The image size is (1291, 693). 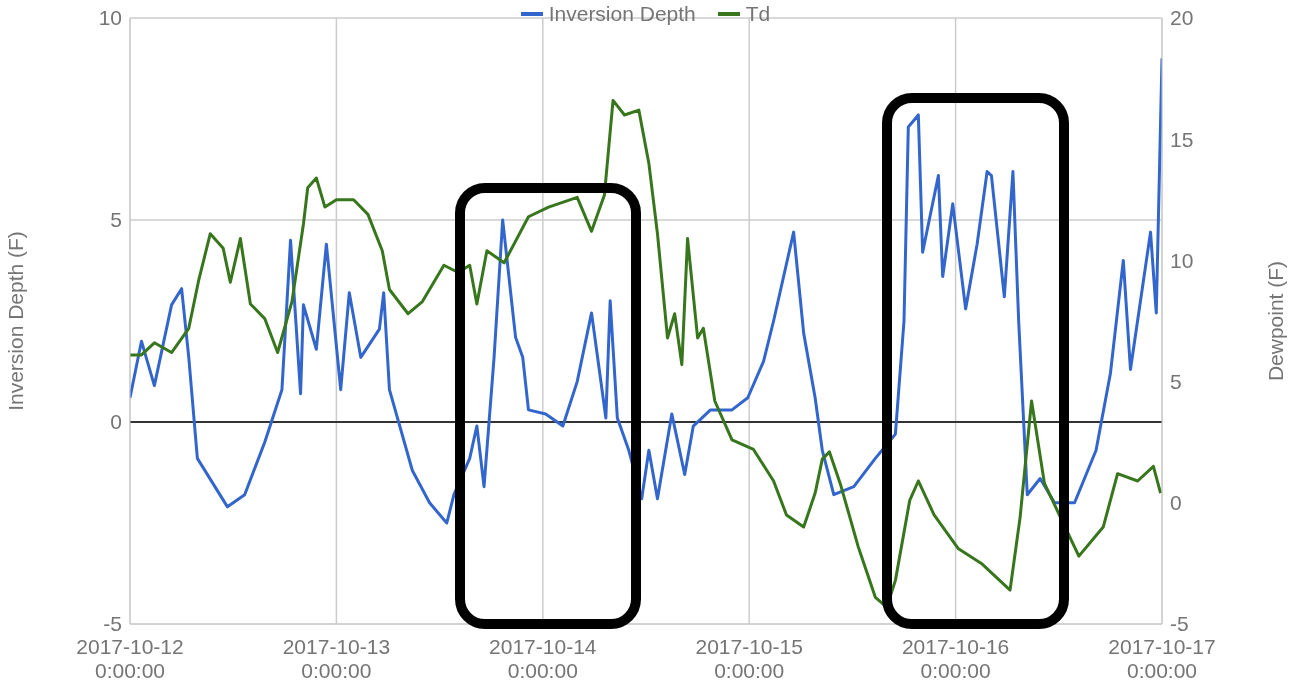 I want to click on legend-label: Inversion Depth, so click(x=622, y=14).